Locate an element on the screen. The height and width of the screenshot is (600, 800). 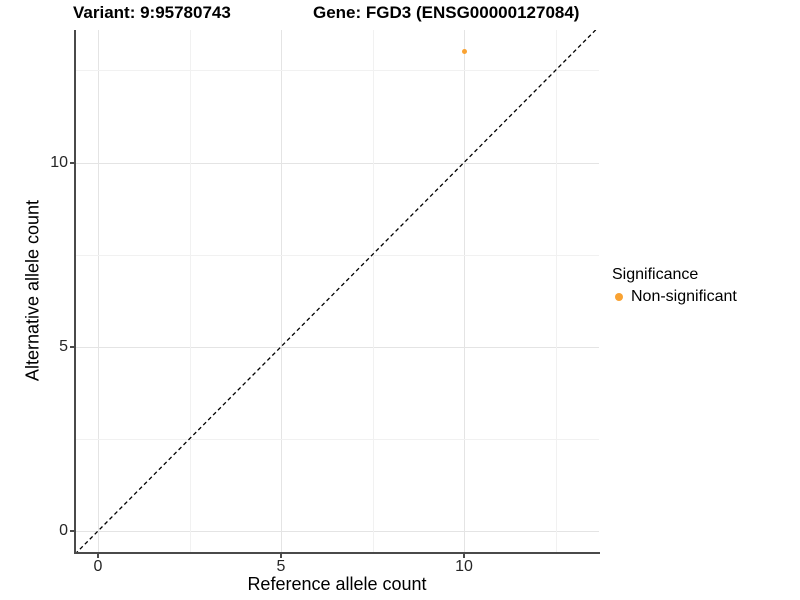
y-tick-label: 0 is located at coordinates (63, 530).